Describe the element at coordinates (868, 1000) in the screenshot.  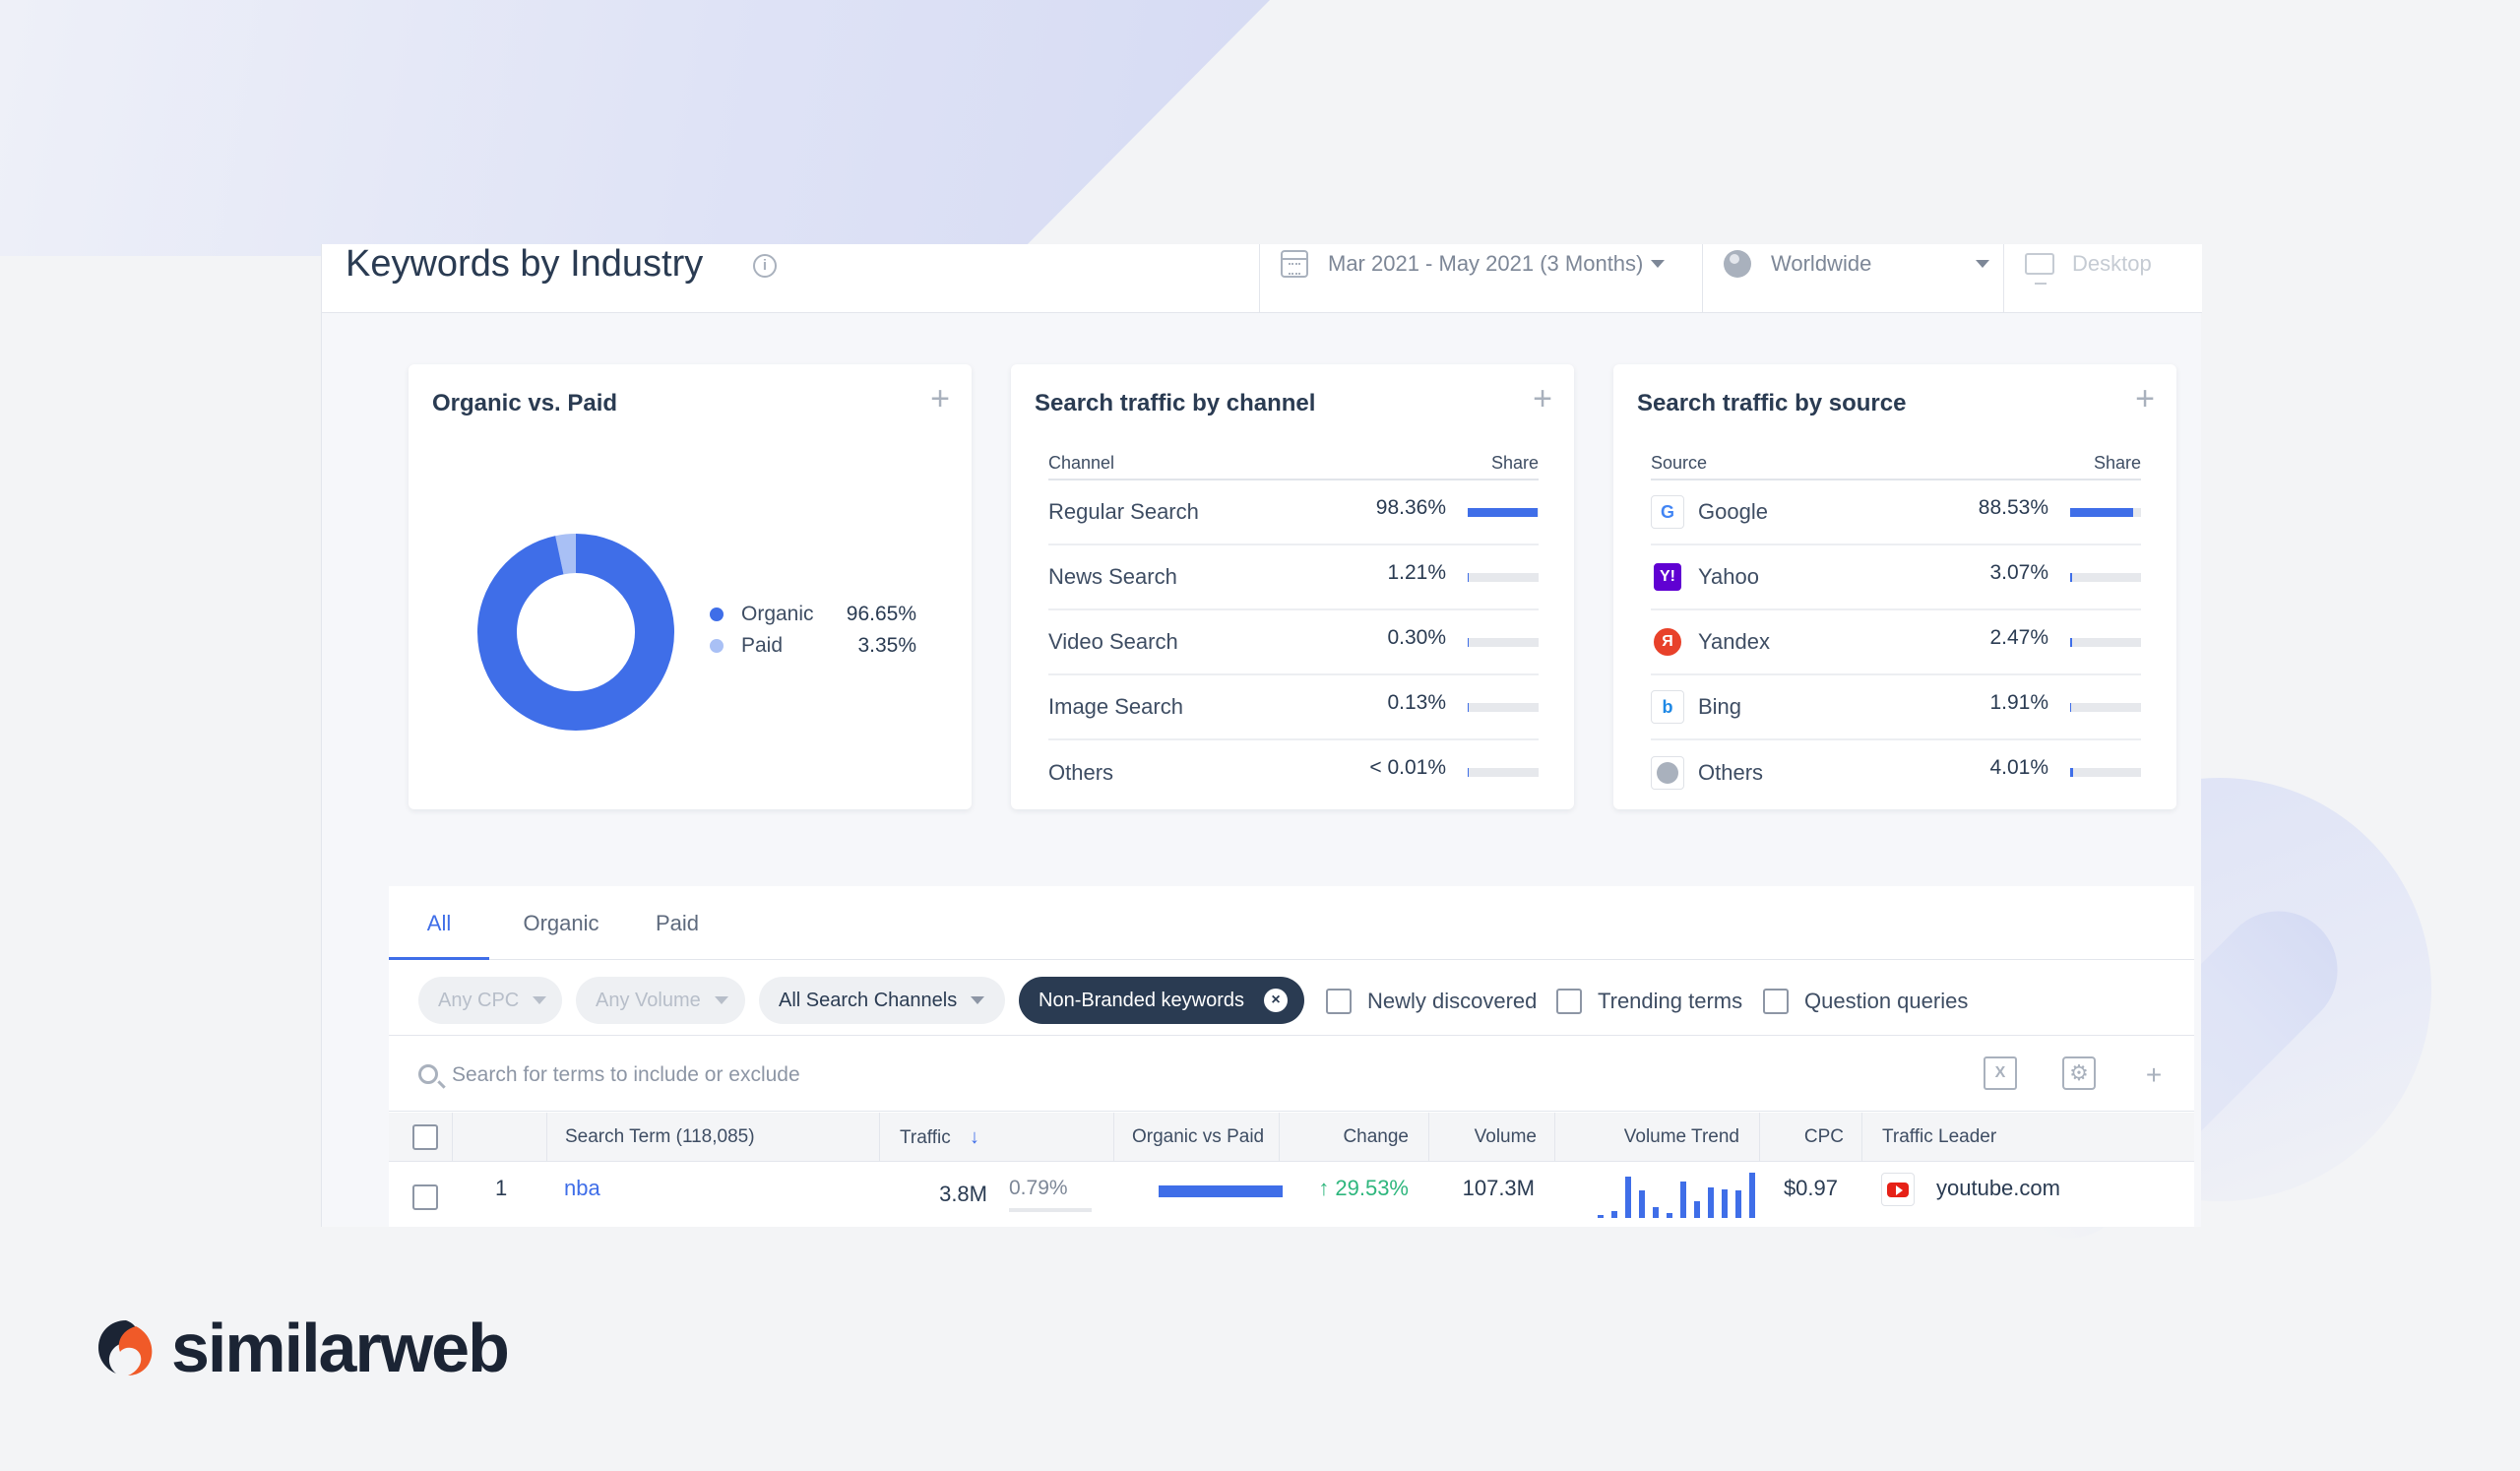
I see `channels-filter-label: All Search Channels` at that location.